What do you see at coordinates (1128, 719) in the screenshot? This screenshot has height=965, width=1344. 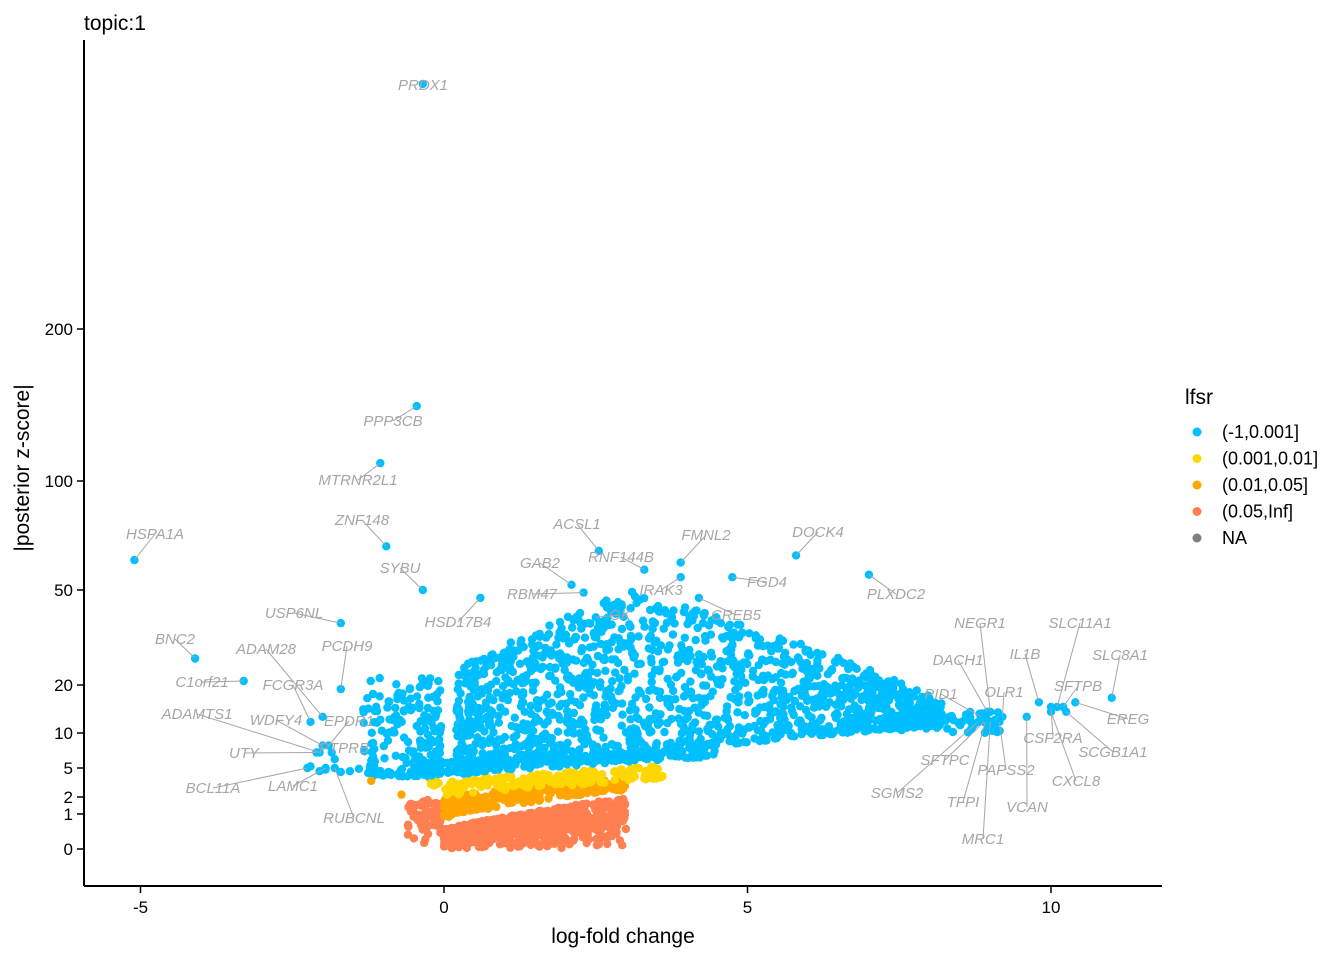 I see `gene-label: EREG` at bounding box center [1128, 719].